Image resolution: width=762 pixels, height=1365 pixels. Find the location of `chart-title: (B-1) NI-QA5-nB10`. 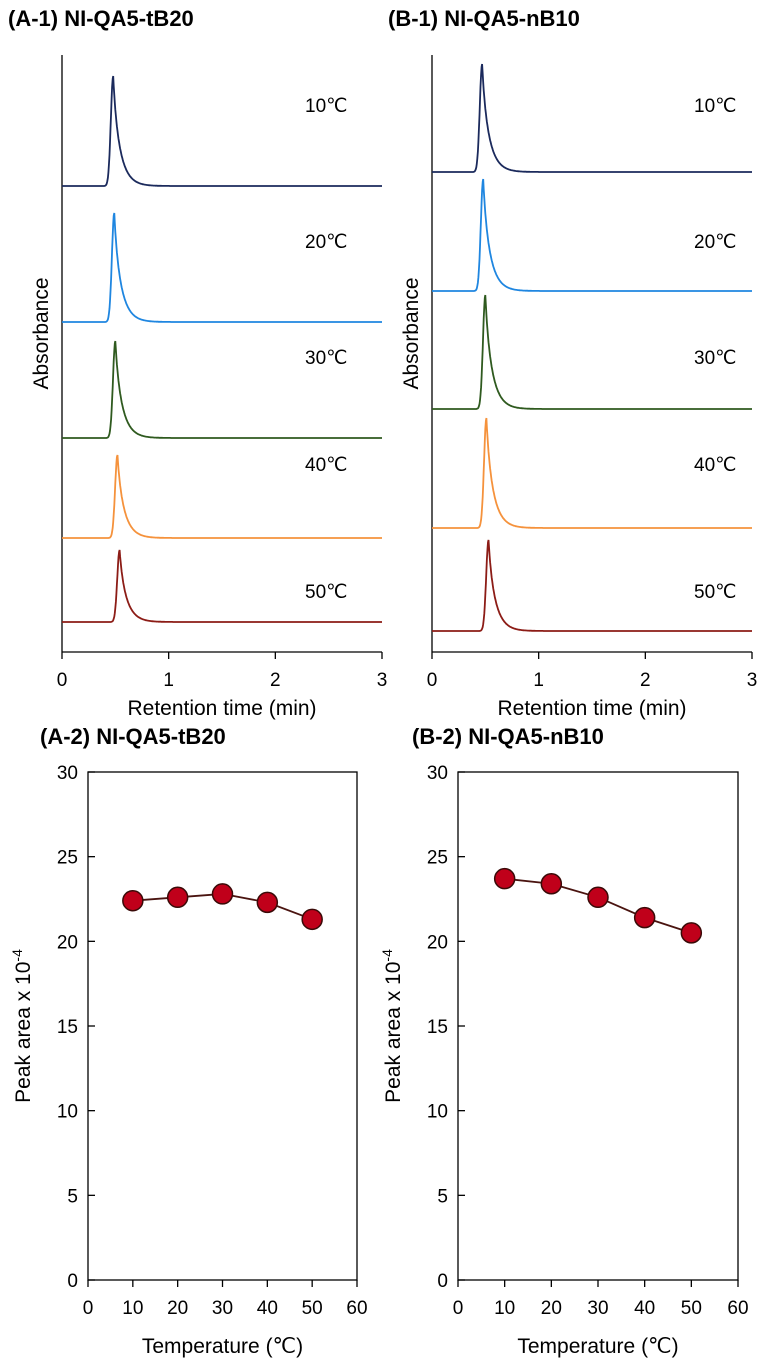

chart-title: (B-1) NI-QA5-nB10 is located at coordinates (484, 18).